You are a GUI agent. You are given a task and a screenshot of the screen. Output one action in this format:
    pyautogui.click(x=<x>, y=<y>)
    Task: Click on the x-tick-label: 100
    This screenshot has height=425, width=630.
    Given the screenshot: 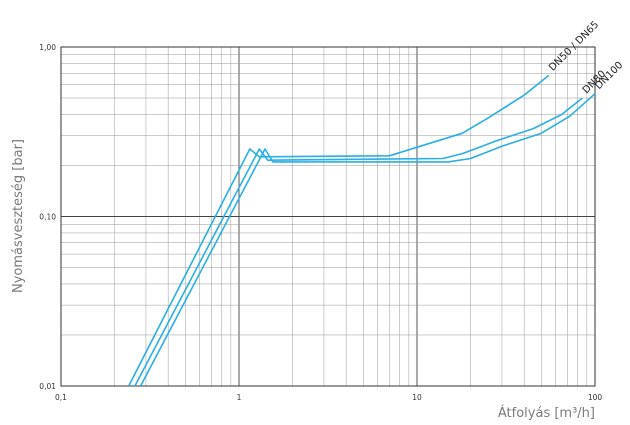 What is the action you would take?
    pyautogui.click(x=595, y=397)
    